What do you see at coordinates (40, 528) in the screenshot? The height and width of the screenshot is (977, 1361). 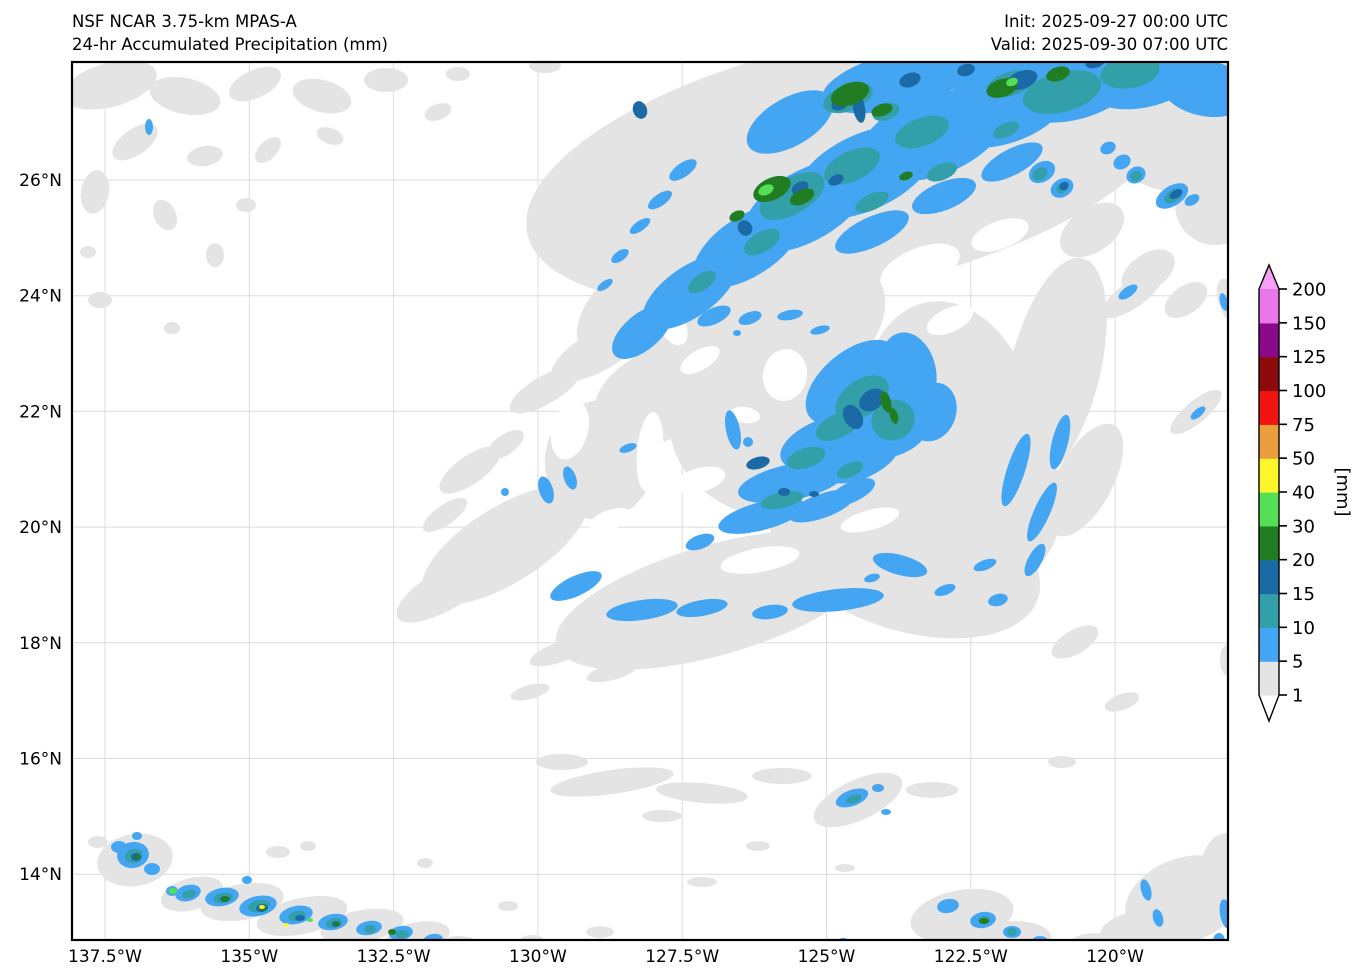 I see `y-axis-tick-labels: 26°N 24°N 22°N 20°N 18°N 16°N 14°N` at bounding box center [40, 528].